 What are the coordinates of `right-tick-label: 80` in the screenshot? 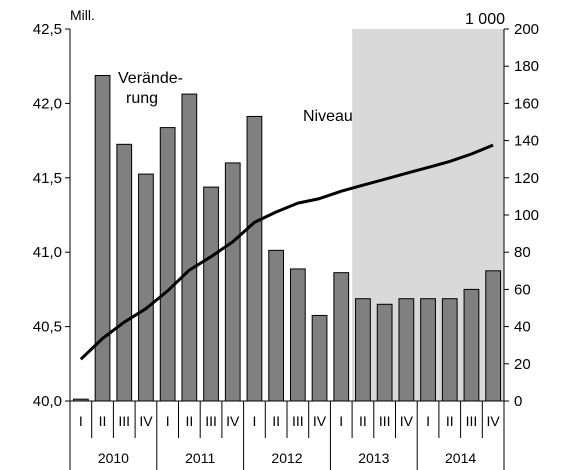 It's located at (522, 252).